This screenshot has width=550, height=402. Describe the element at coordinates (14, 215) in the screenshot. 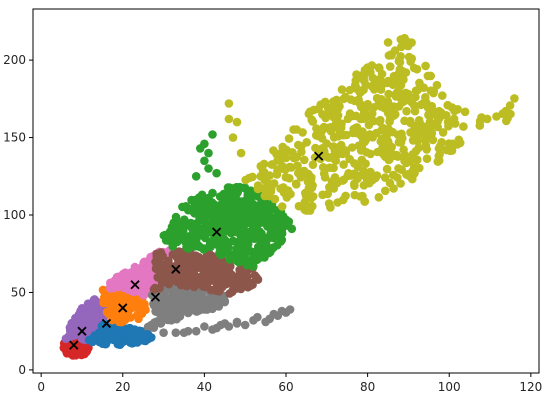

I see `y-tick-label: 100` at that location.